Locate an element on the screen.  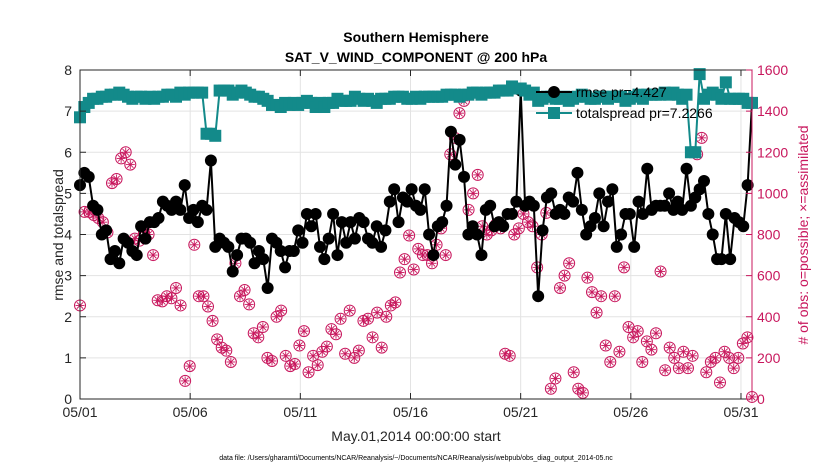
y-right-tick-label: 800 is located at coordinates (769, 235).